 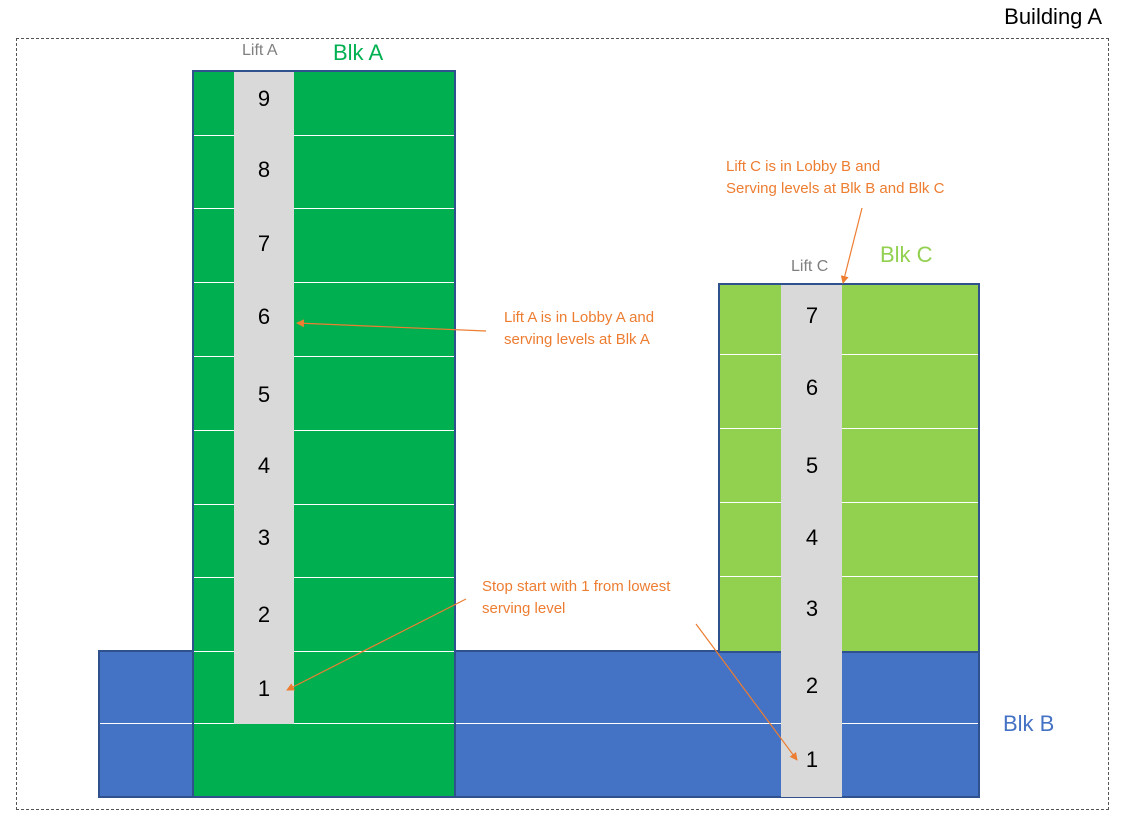 I want to click on lift-c-floor-number: 1, so click(x=812, y=759).